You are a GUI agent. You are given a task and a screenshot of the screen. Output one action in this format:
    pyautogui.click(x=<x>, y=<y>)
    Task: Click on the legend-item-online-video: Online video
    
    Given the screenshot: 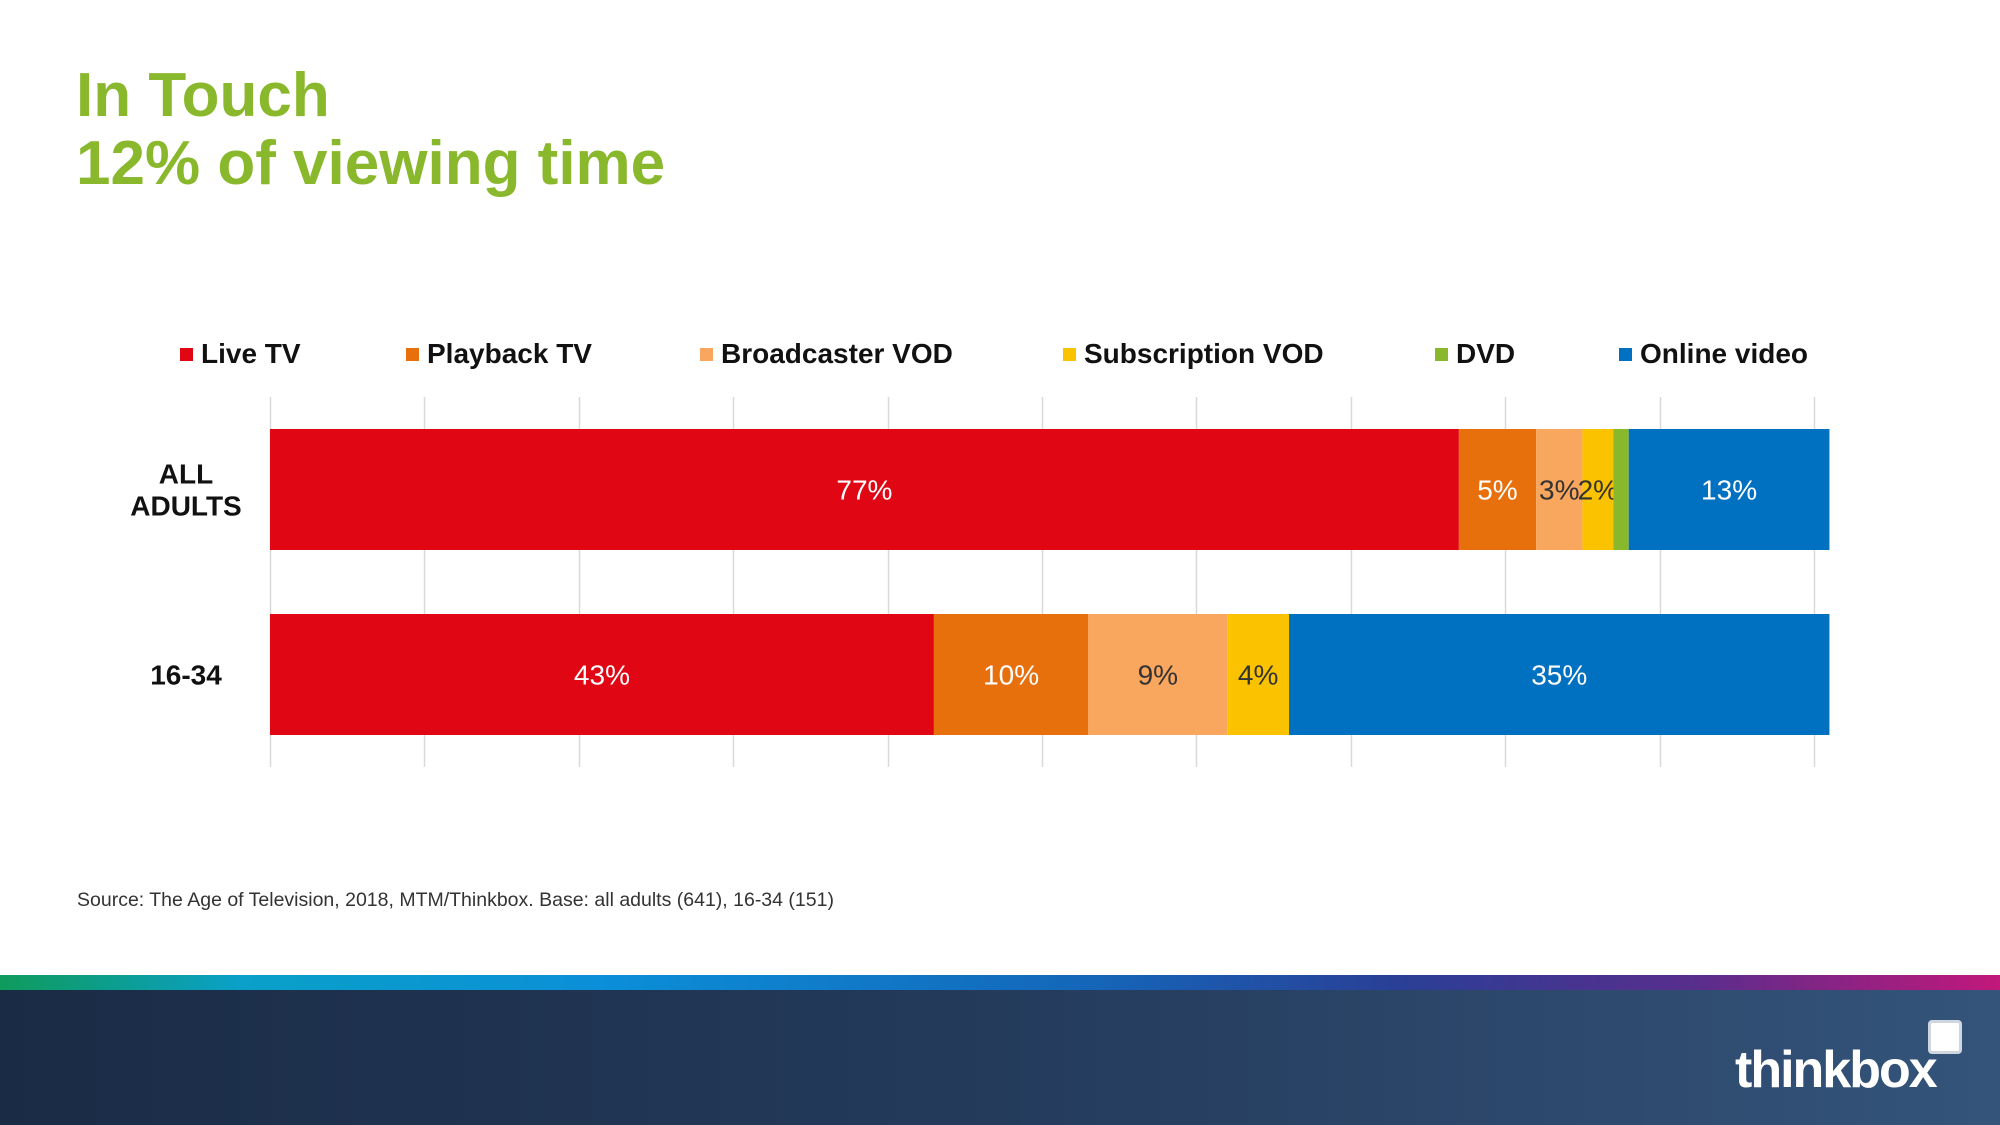 What is the action you would take?
    pyautogui.click(x=1713, y=354)
    